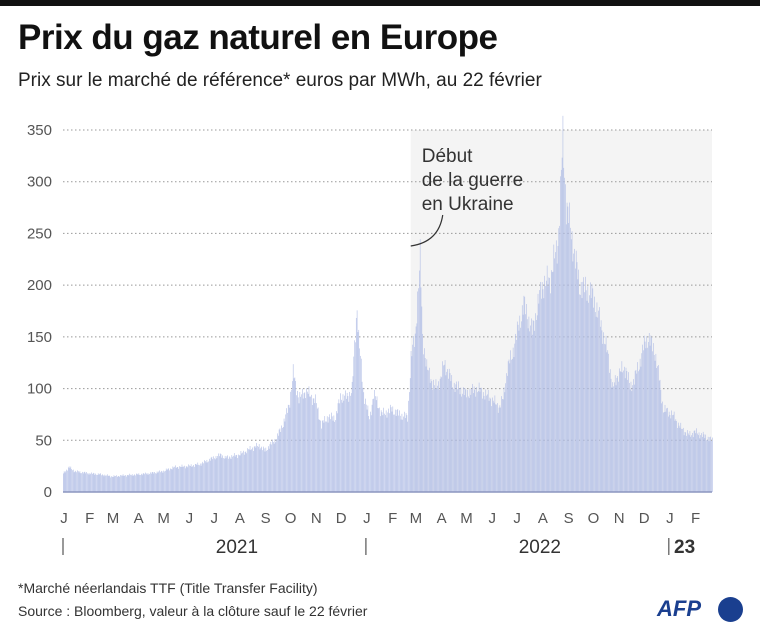  I want to click on x-month-label: S, so click(266, 518).